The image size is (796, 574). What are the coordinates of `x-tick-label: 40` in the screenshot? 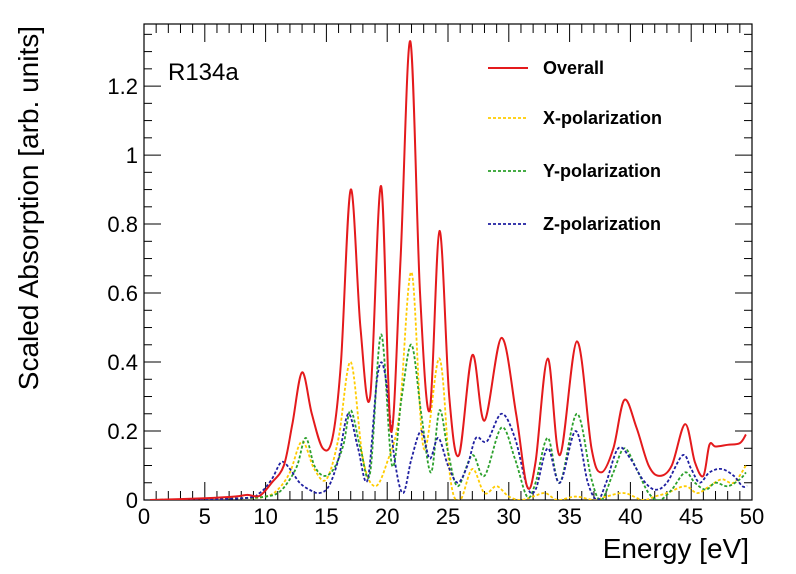 It's located at (630, 516).